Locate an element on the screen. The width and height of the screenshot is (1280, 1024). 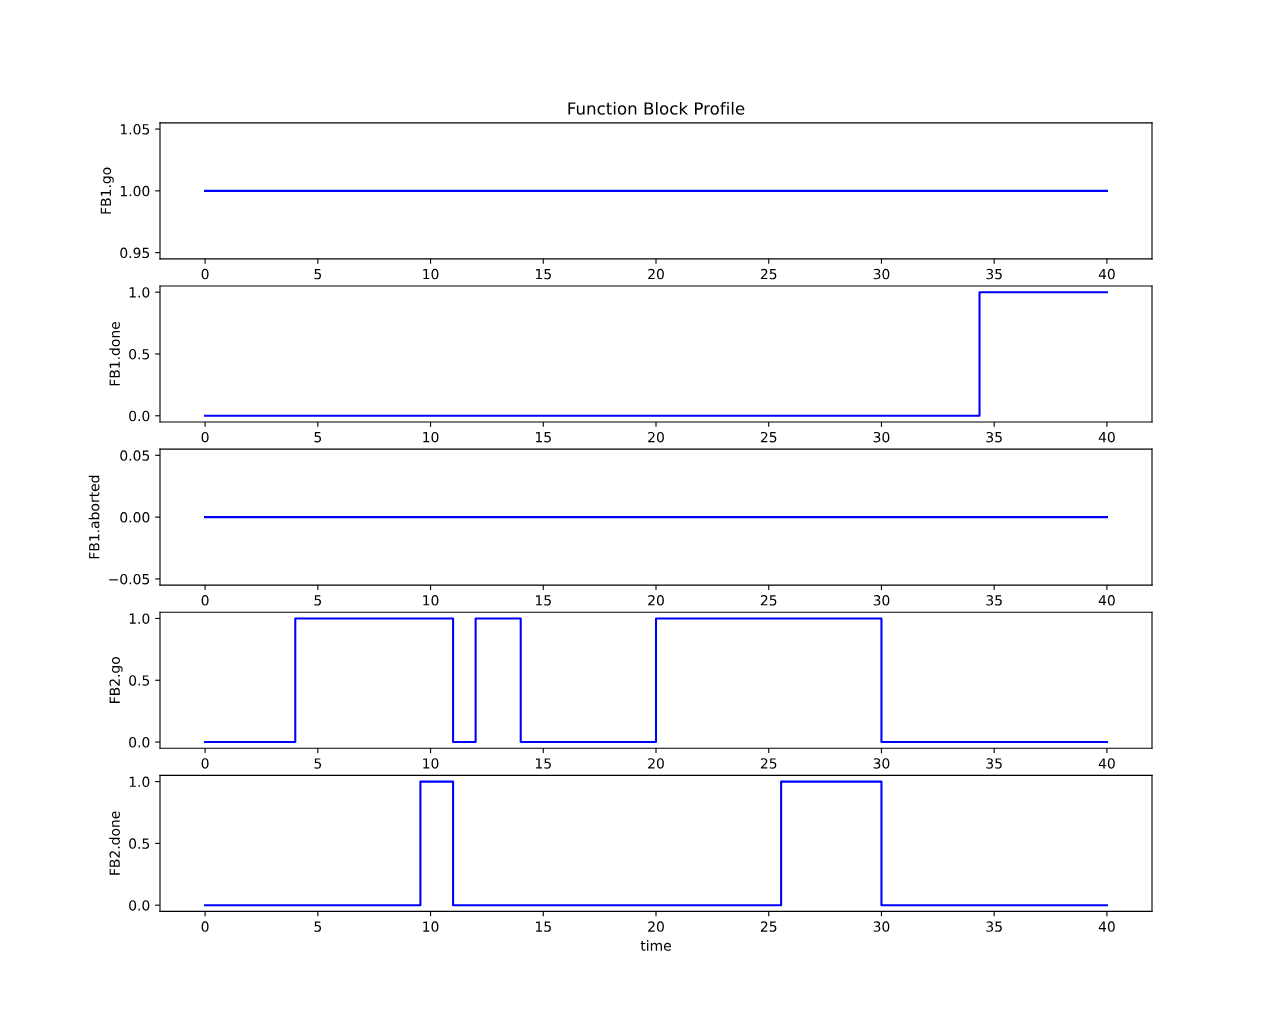
y-tick-label: 1.05 is located at coordinates (135, 129).